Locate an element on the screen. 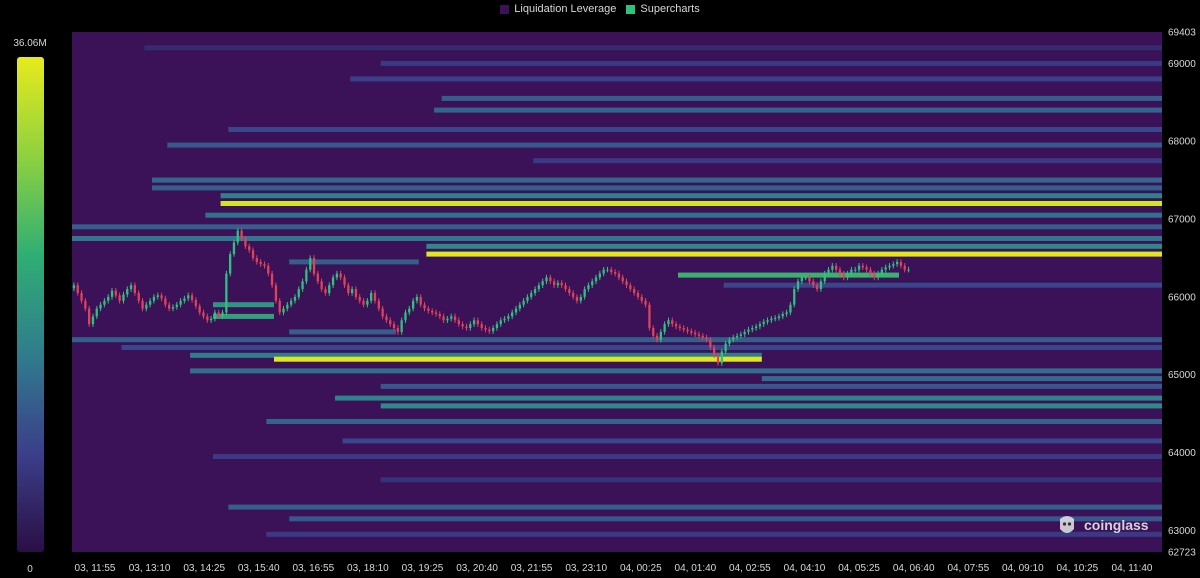 The image size is (1200, 578). y-tick-label: 69403 is located at coordinates (1182, 33).